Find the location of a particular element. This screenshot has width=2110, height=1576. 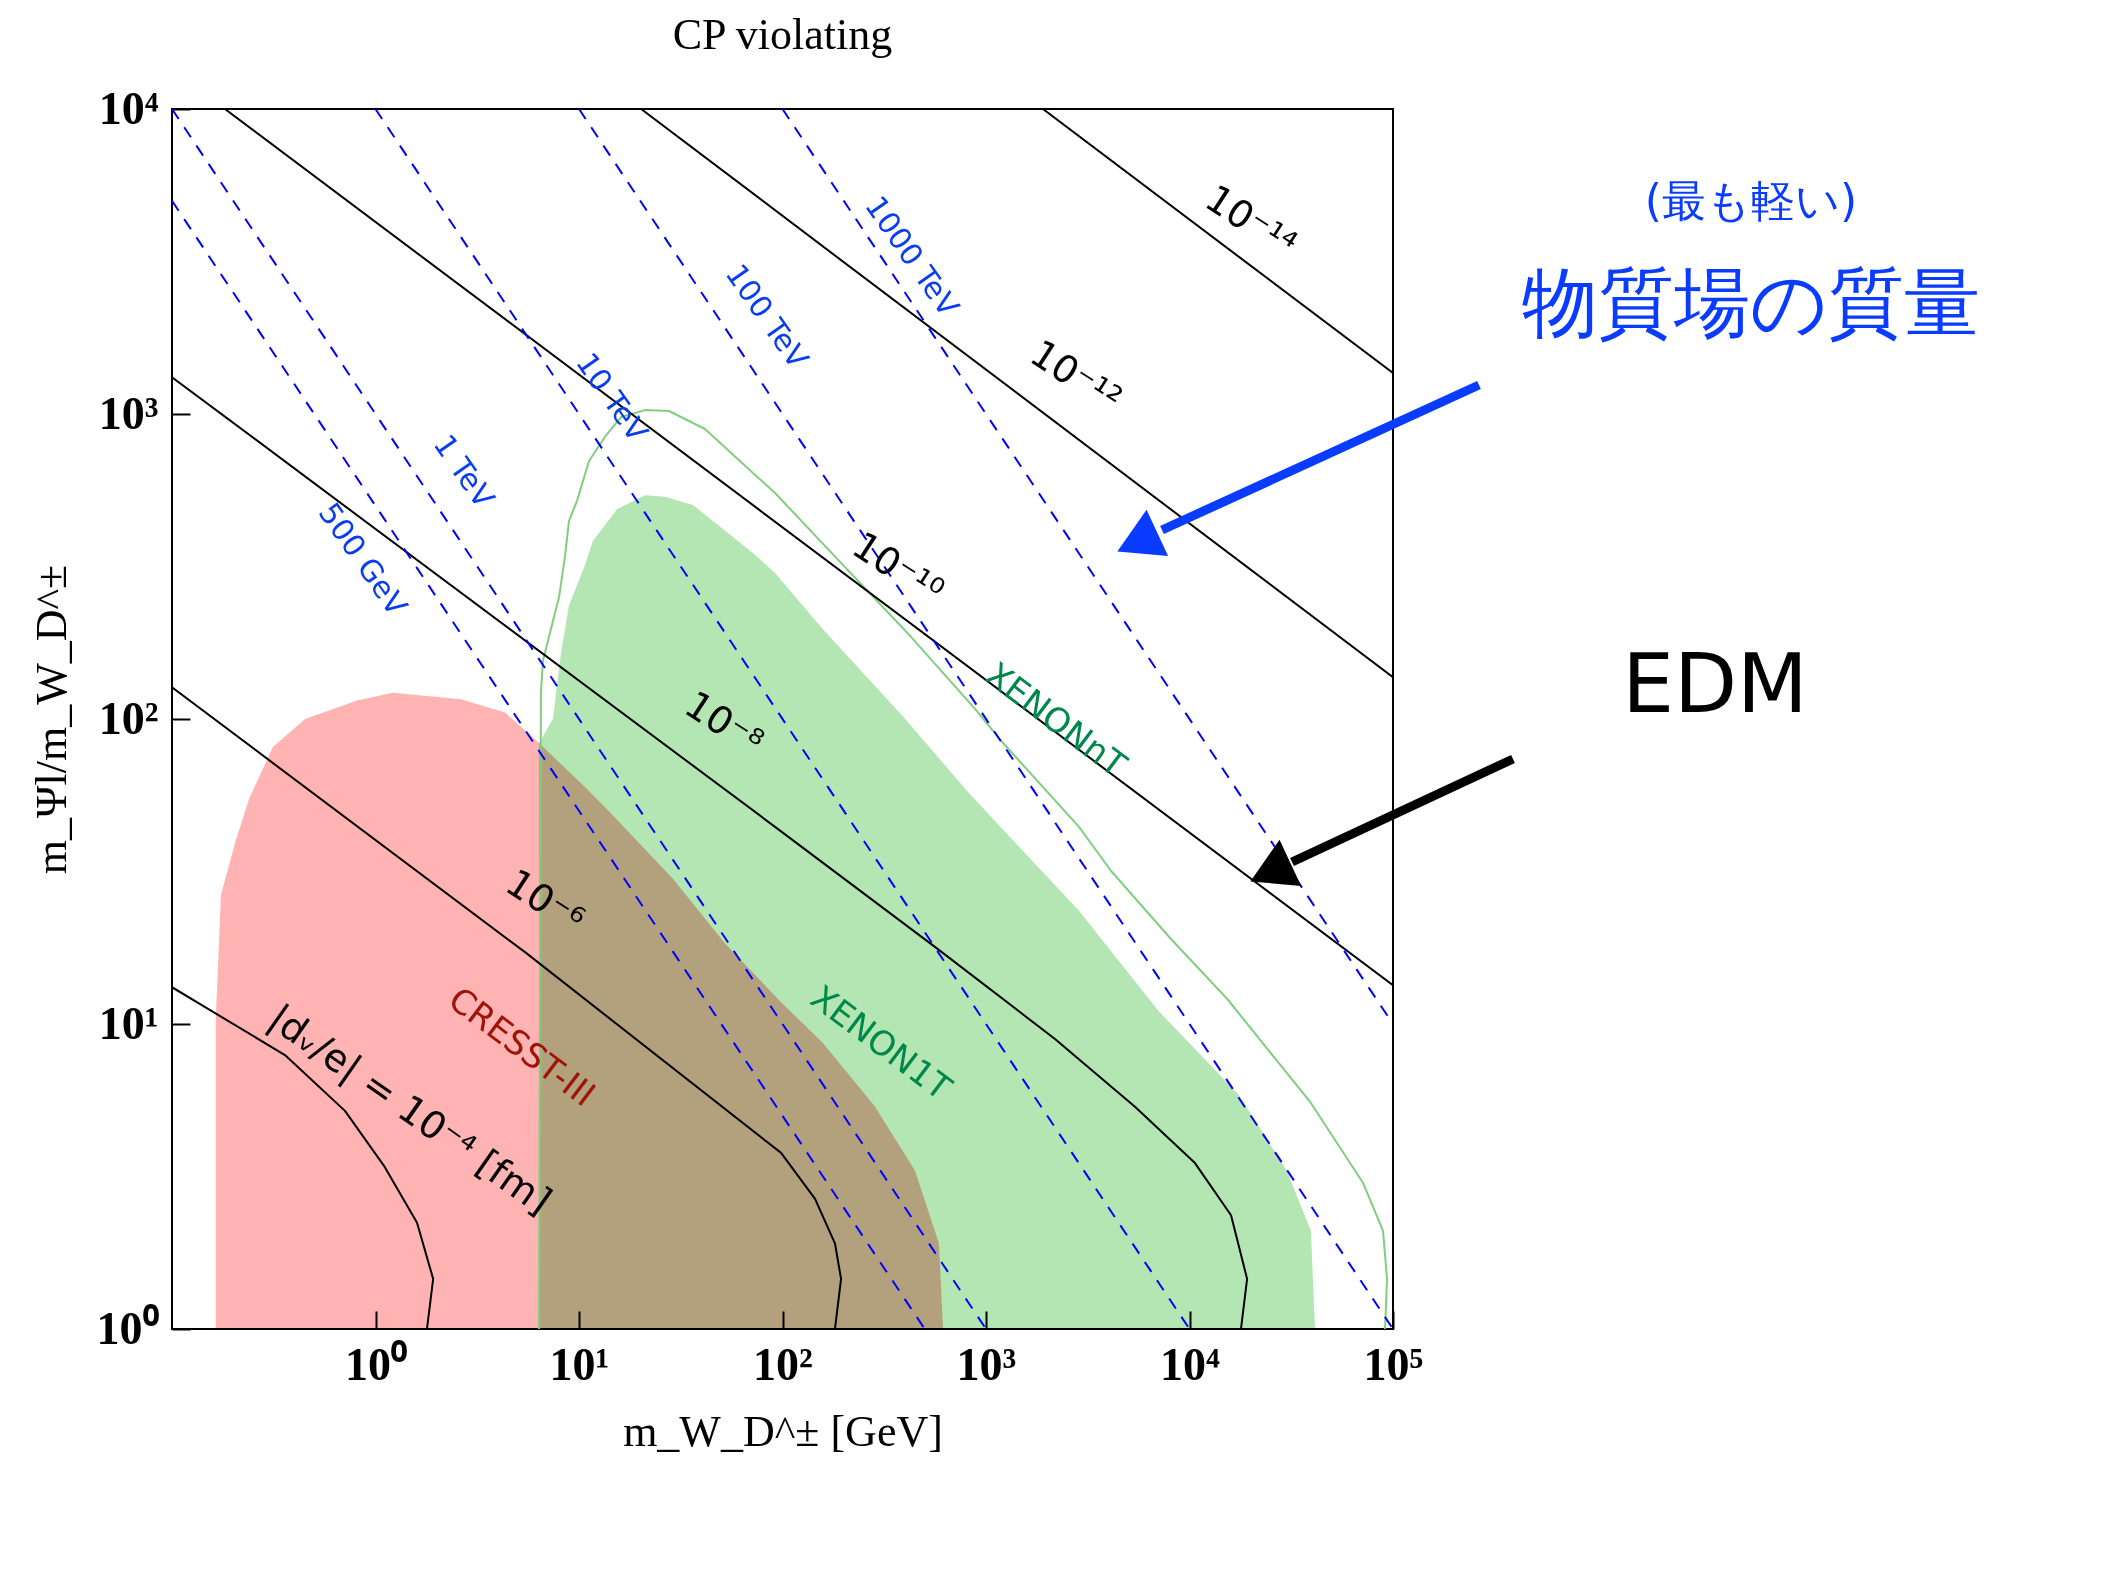

annotation: 10⁻⁶ is located at coordinates (545, 901).